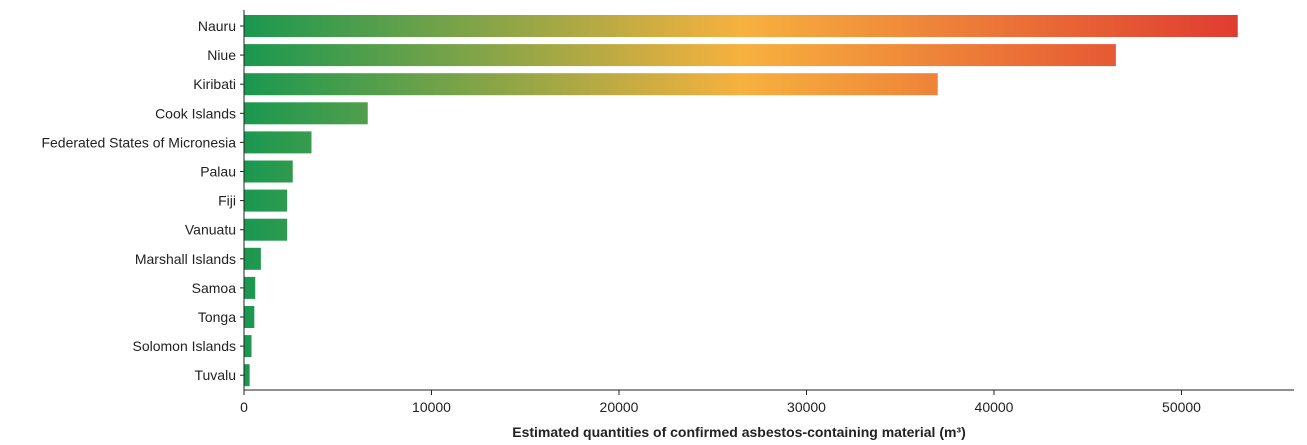  Describe the element at coordinates (268, 171) in the screenshot. I see `bar-palau` at that location.